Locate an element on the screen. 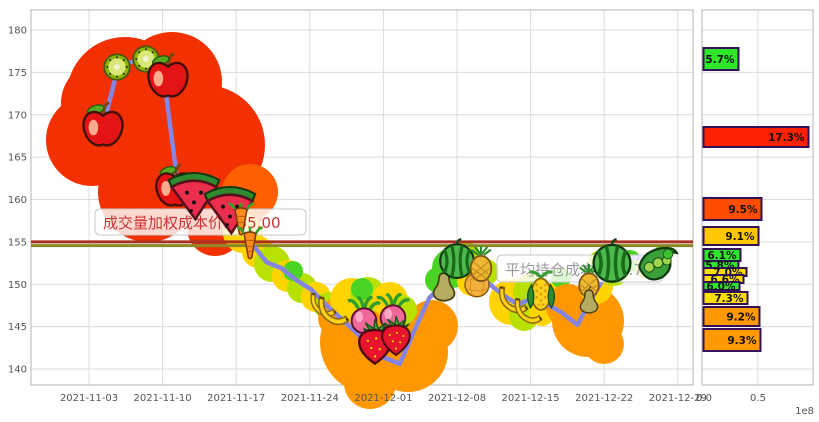  volume-axis-scale-label: 1e8 is located at coordinates (804, 411).